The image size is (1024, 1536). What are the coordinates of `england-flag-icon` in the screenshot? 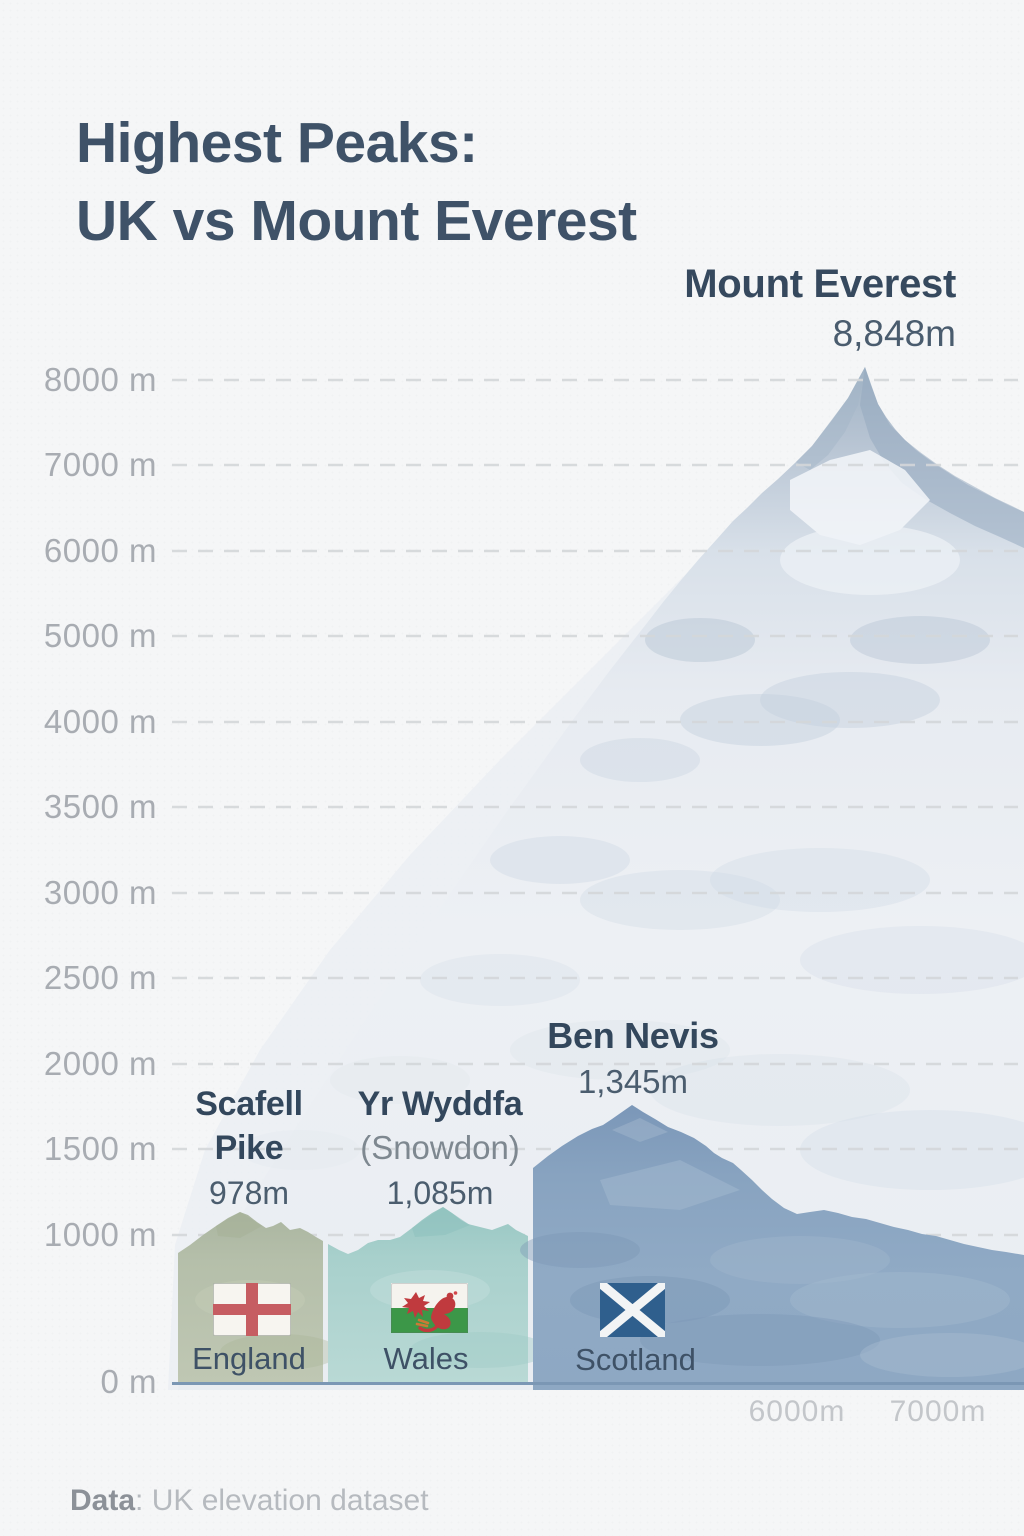 It's located at (252, 1309).